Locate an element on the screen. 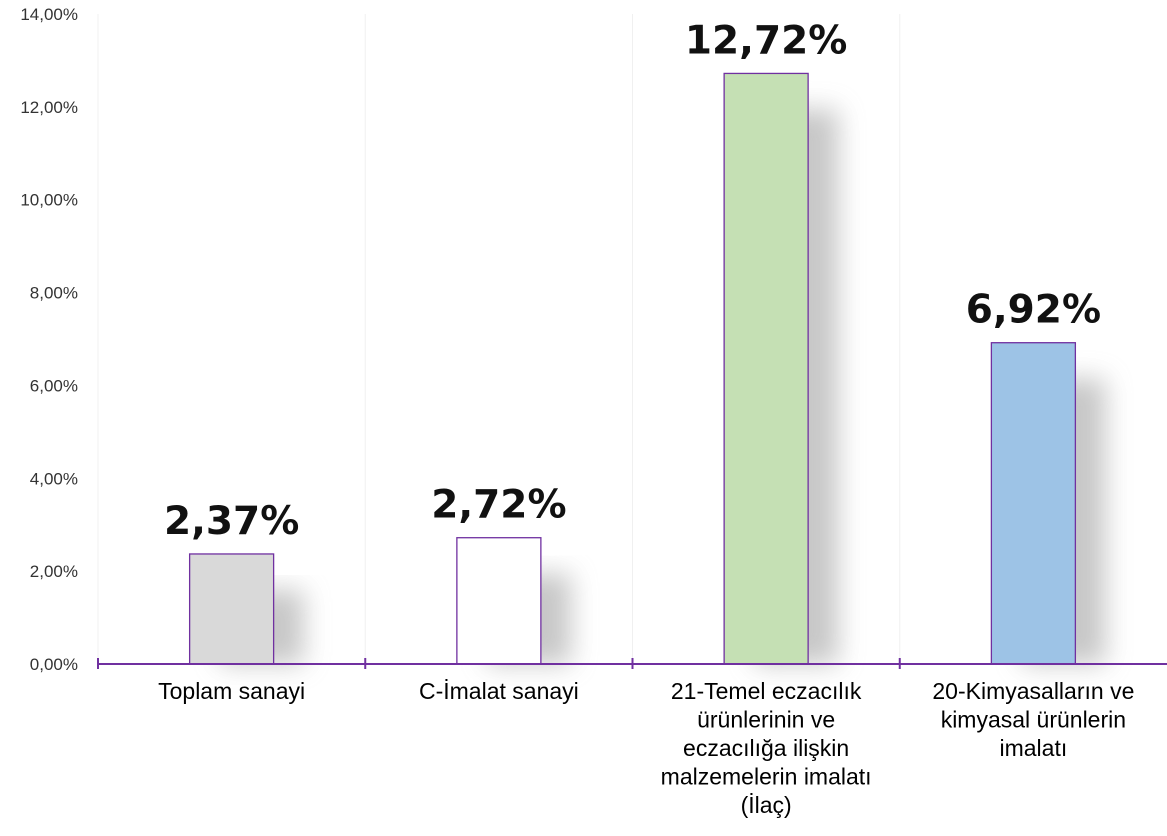 This screenshot has height=836, width=1167. y-tick-label: 4,00% is located at coordinates (54, 478).